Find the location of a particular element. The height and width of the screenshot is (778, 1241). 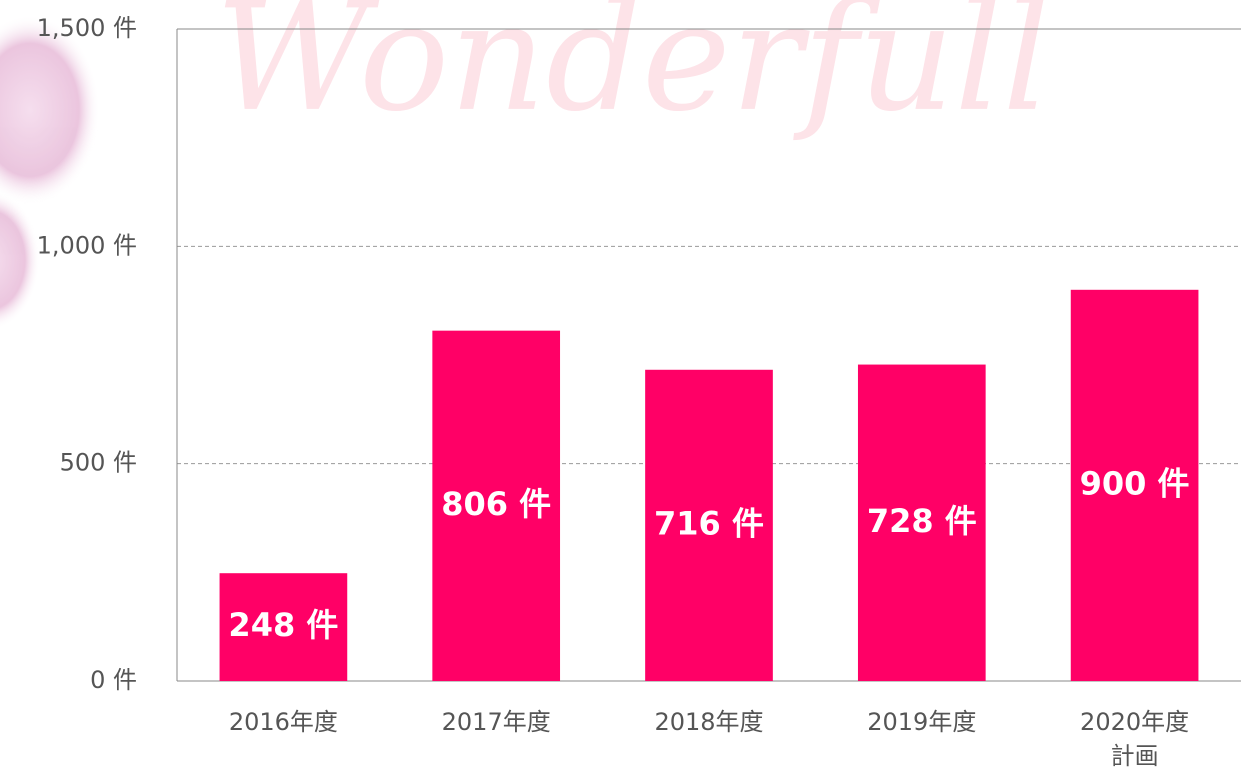

value-label: 728 件 is located at coordinates (922, 521).